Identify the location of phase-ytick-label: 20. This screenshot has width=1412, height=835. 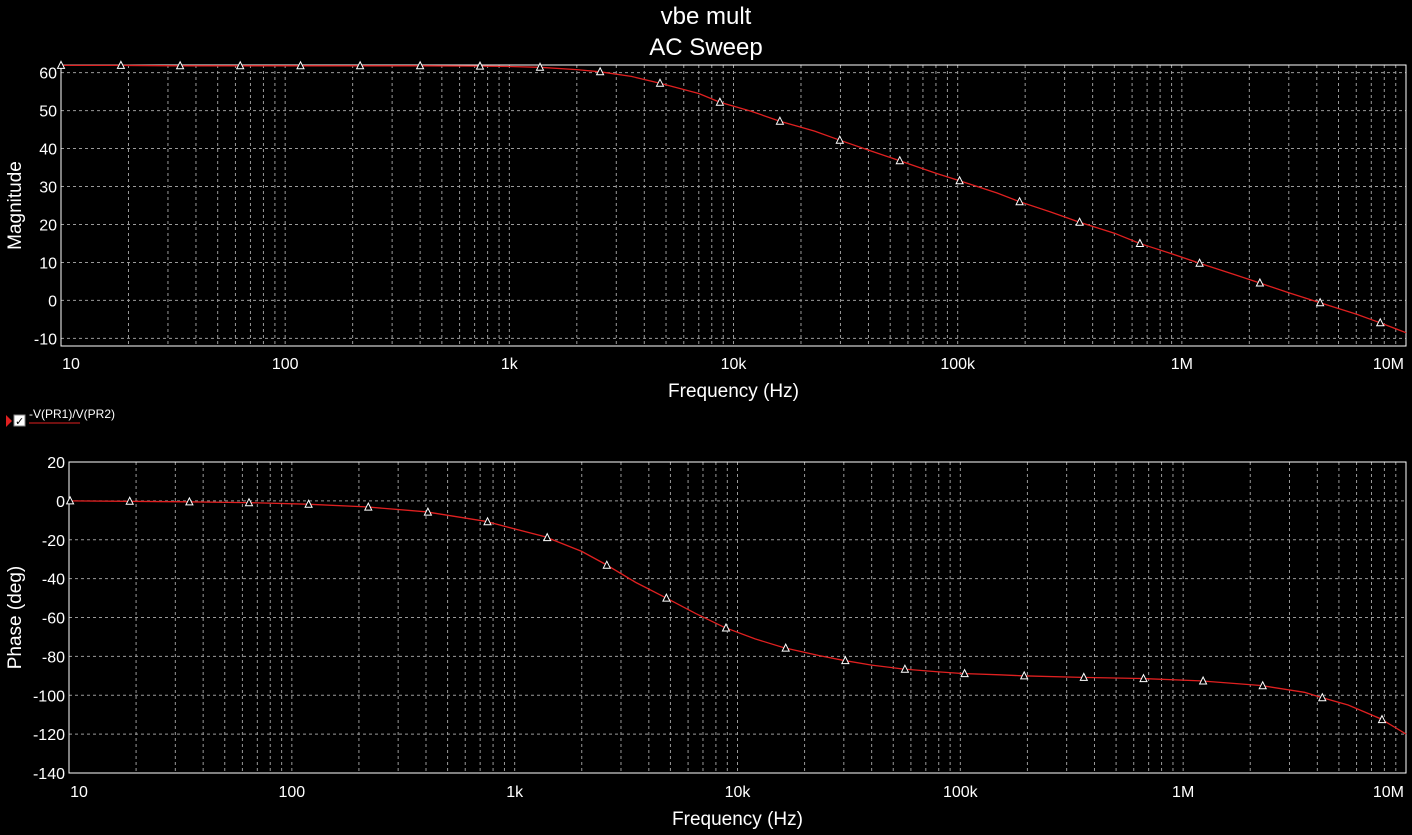
(56, 463).